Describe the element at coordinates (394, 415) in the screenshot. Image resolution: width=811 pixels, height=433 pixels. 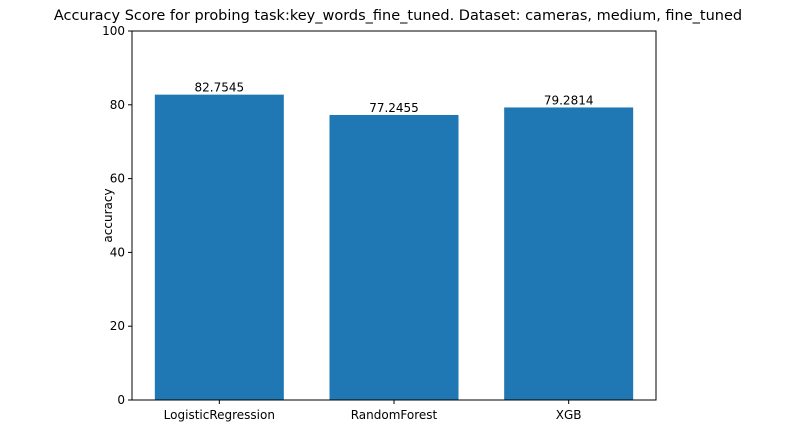
I see `x-tick-label-randomforest: RandomForest` at that location.